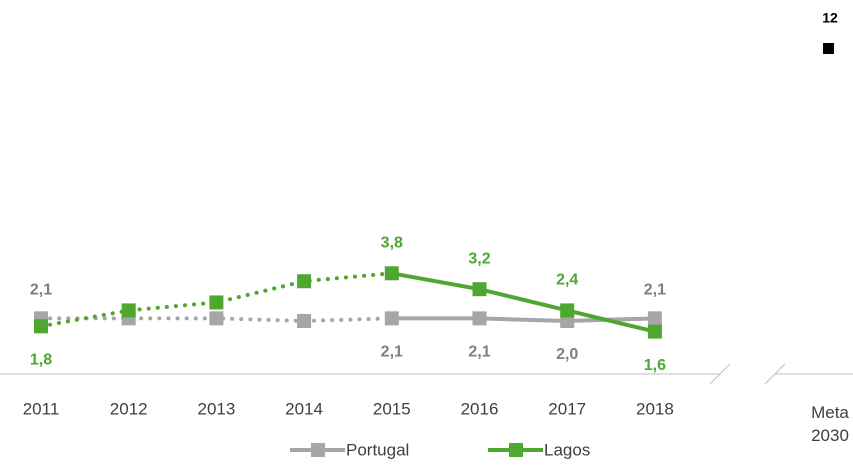 This screenshot has height=466, width=853. I want to click on legend-label: Lagos, so click(567, 449).